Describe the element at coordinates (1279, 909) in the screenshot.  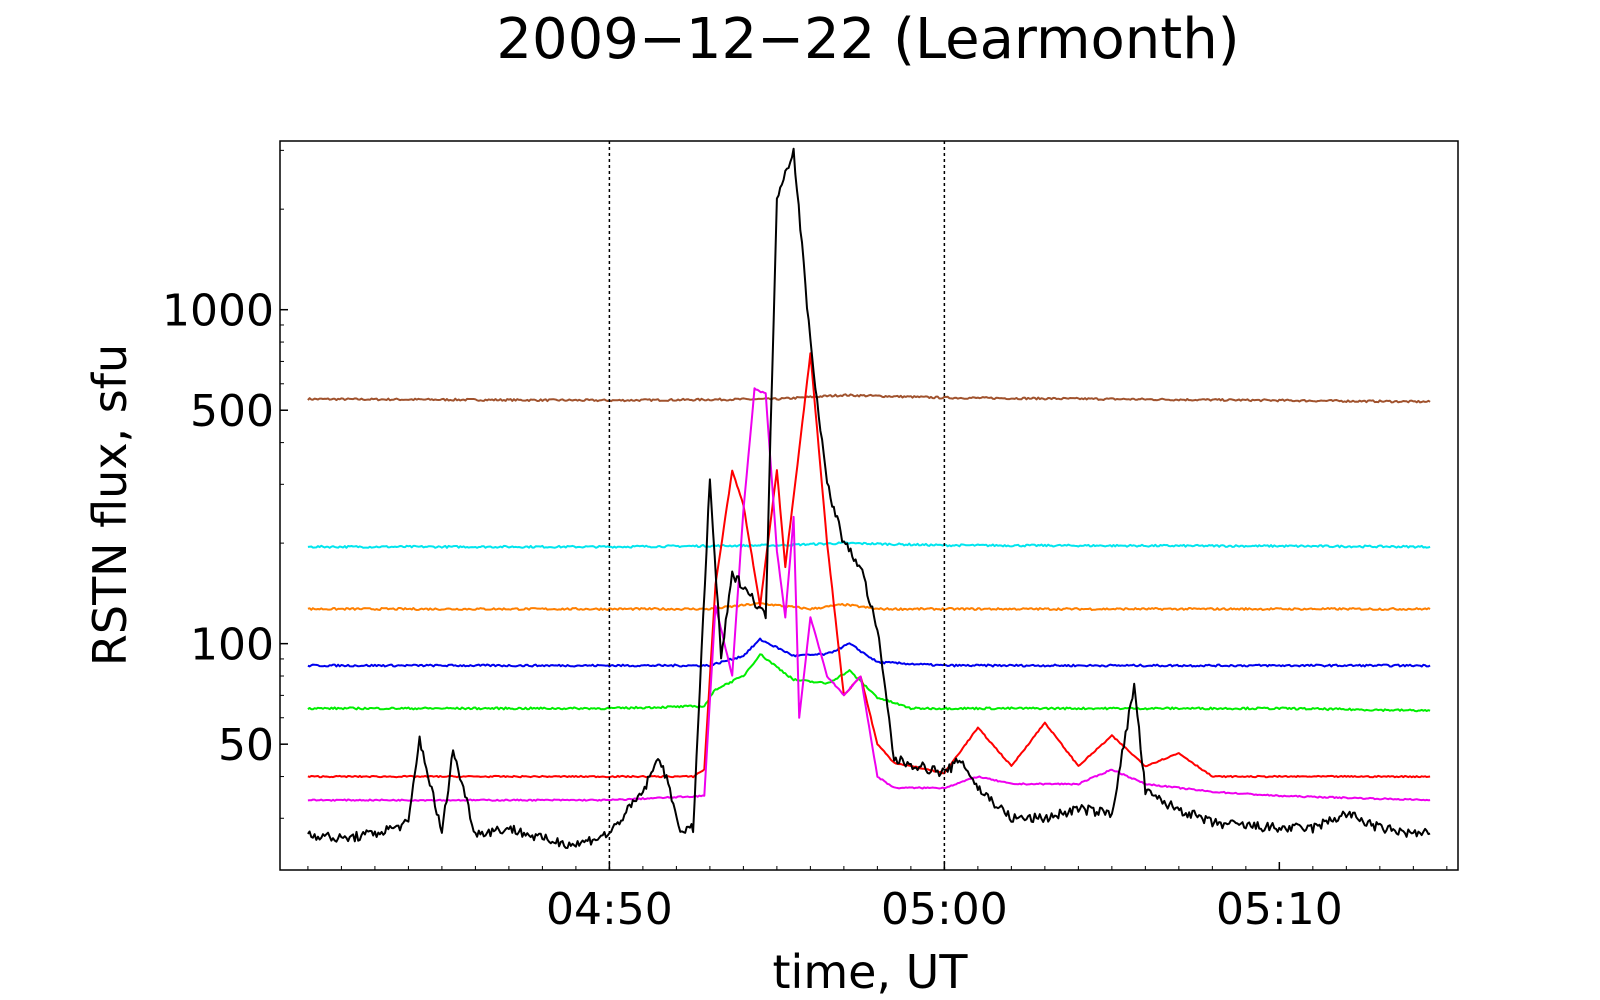
I see `x-tick-label-2: 05:10` at that location.